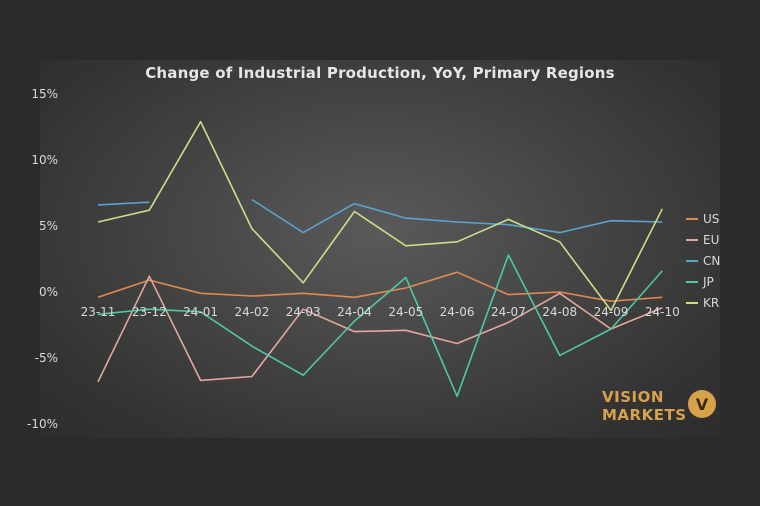  What do you see at coordinates (508, 312) in the screenshot?
I see `x-tick-label: 24-07` at bounding box center [508, 312].